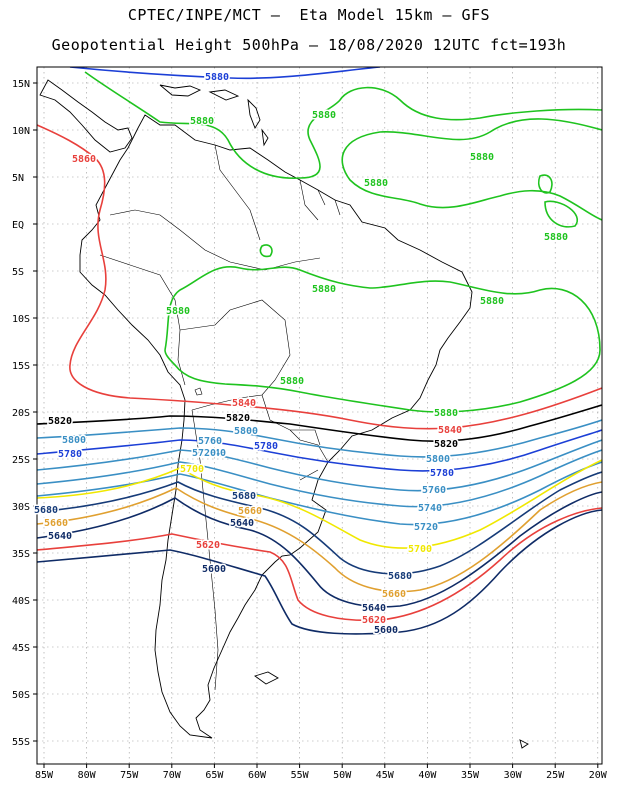 The height and width of the screenshot is (800, 618). Describe the element at coordinates (129, 775) in the screenshot. I see `longitude-label: 75W` at that location.